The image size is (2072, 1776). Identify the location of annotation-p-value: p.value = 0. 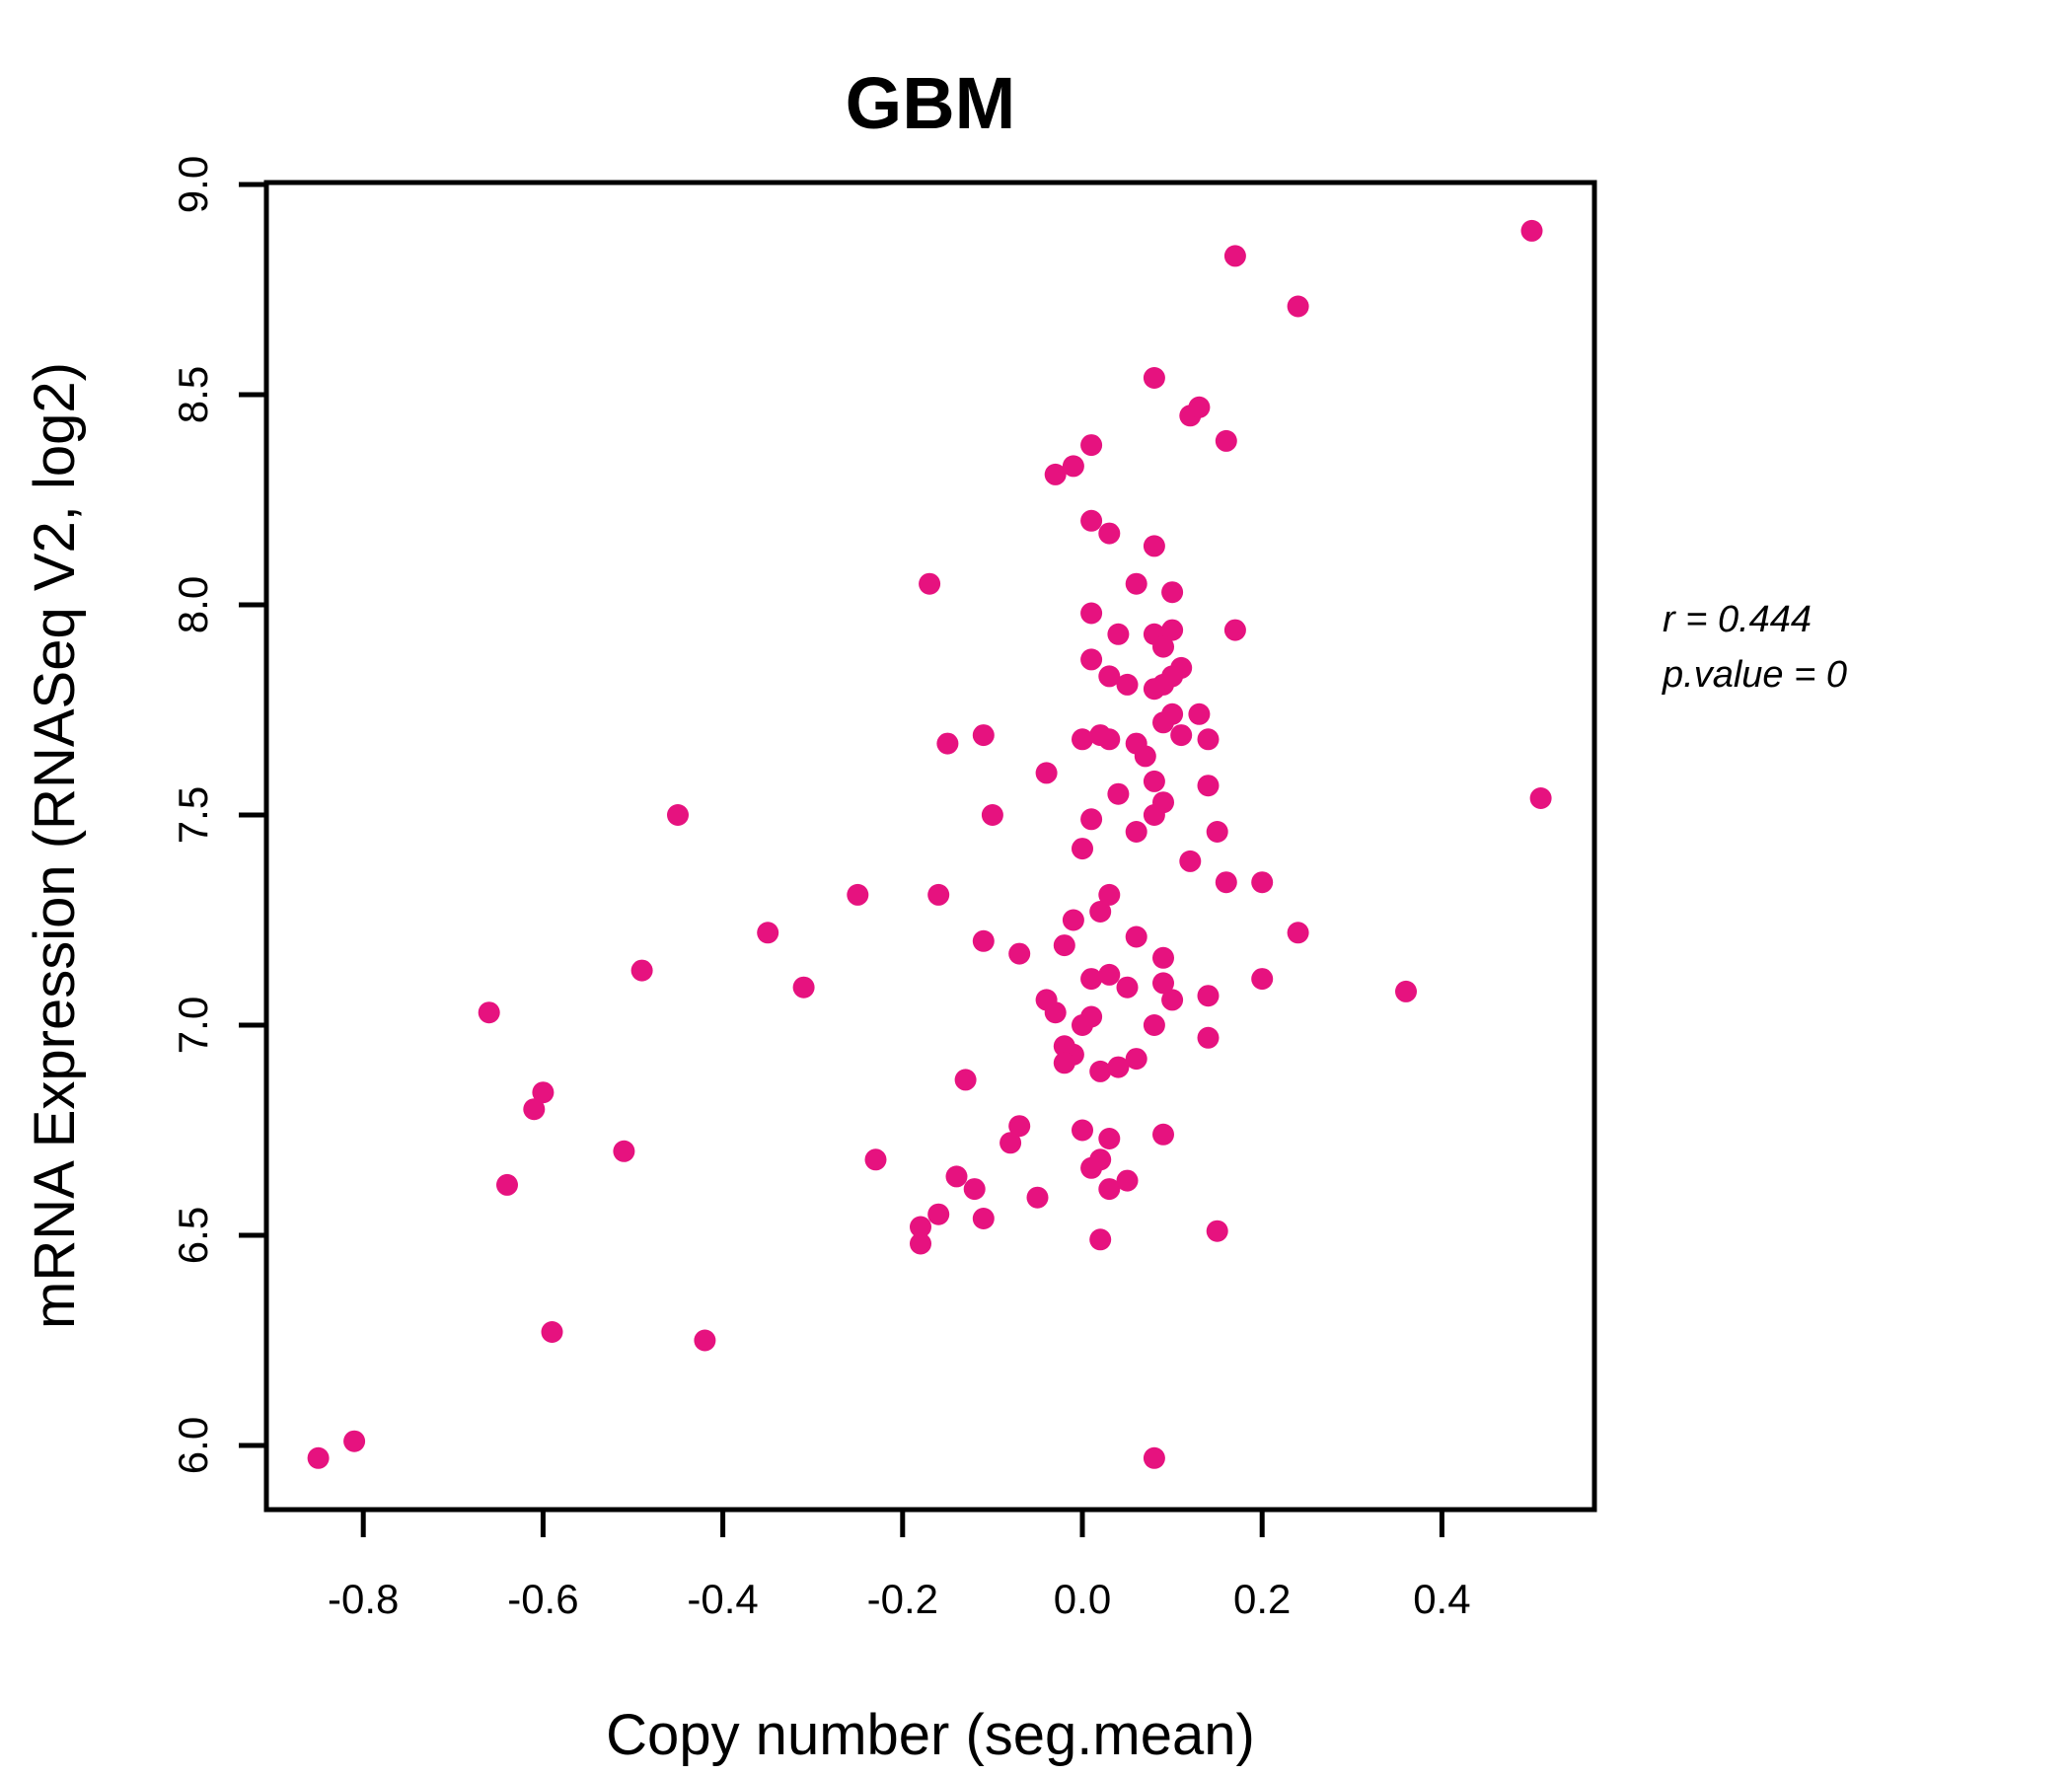
(1755, 675).